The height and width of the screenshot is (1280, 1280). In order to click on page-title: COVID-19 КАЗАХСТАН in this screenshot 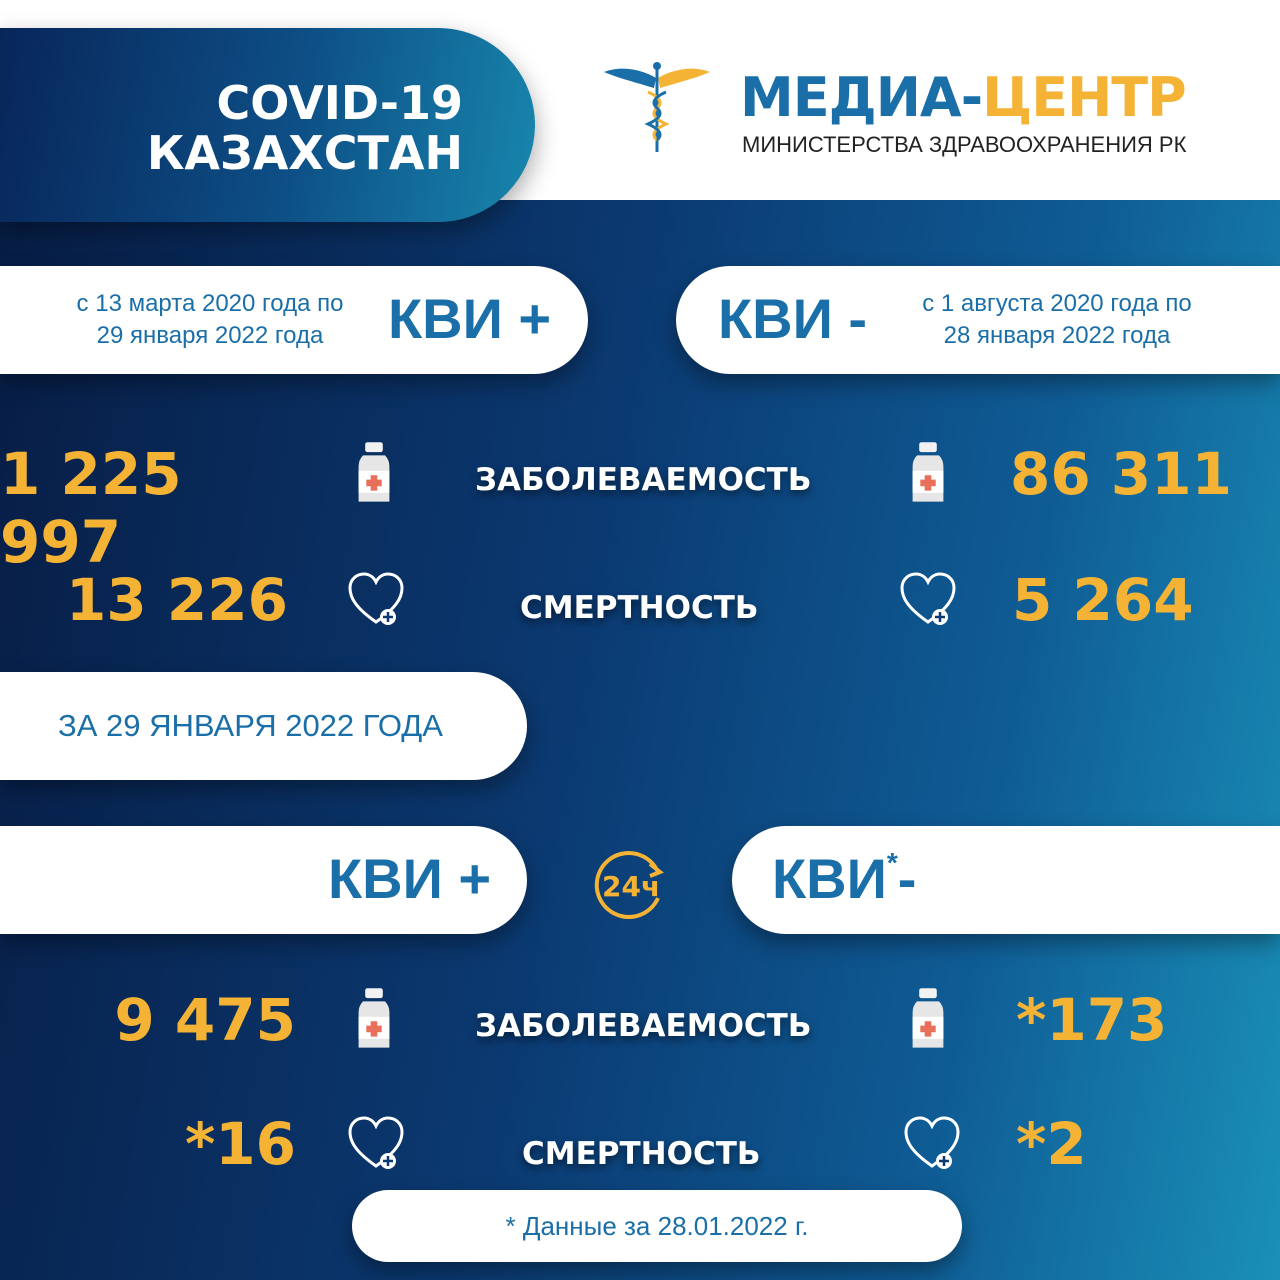, I will do `click(304, 128)`.